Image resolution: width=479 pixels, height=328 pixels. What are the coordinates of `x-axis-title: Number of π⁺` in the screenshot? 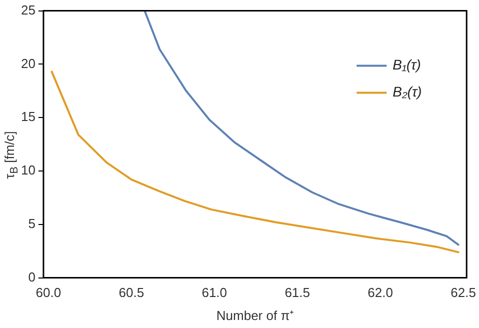 It's located at (255, 315).